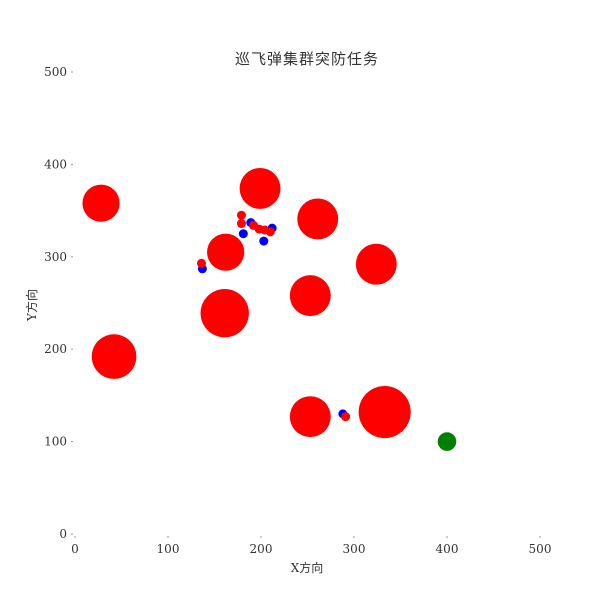 The height and width of the screenshot is (600, 600). What do you see at coordinates (55, 349) in the screenshot?
I see `y-tick-label: 200` at bounding box center [55, 349].